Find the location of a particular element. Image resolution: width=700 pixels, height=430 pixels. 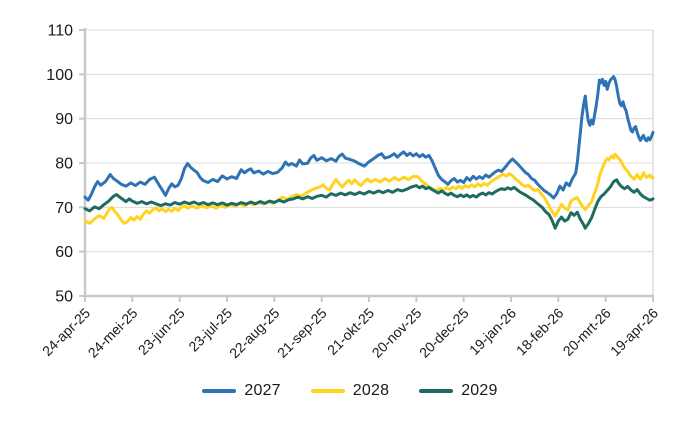

legend-swatch-2027 is located at coordinates (219, 391).